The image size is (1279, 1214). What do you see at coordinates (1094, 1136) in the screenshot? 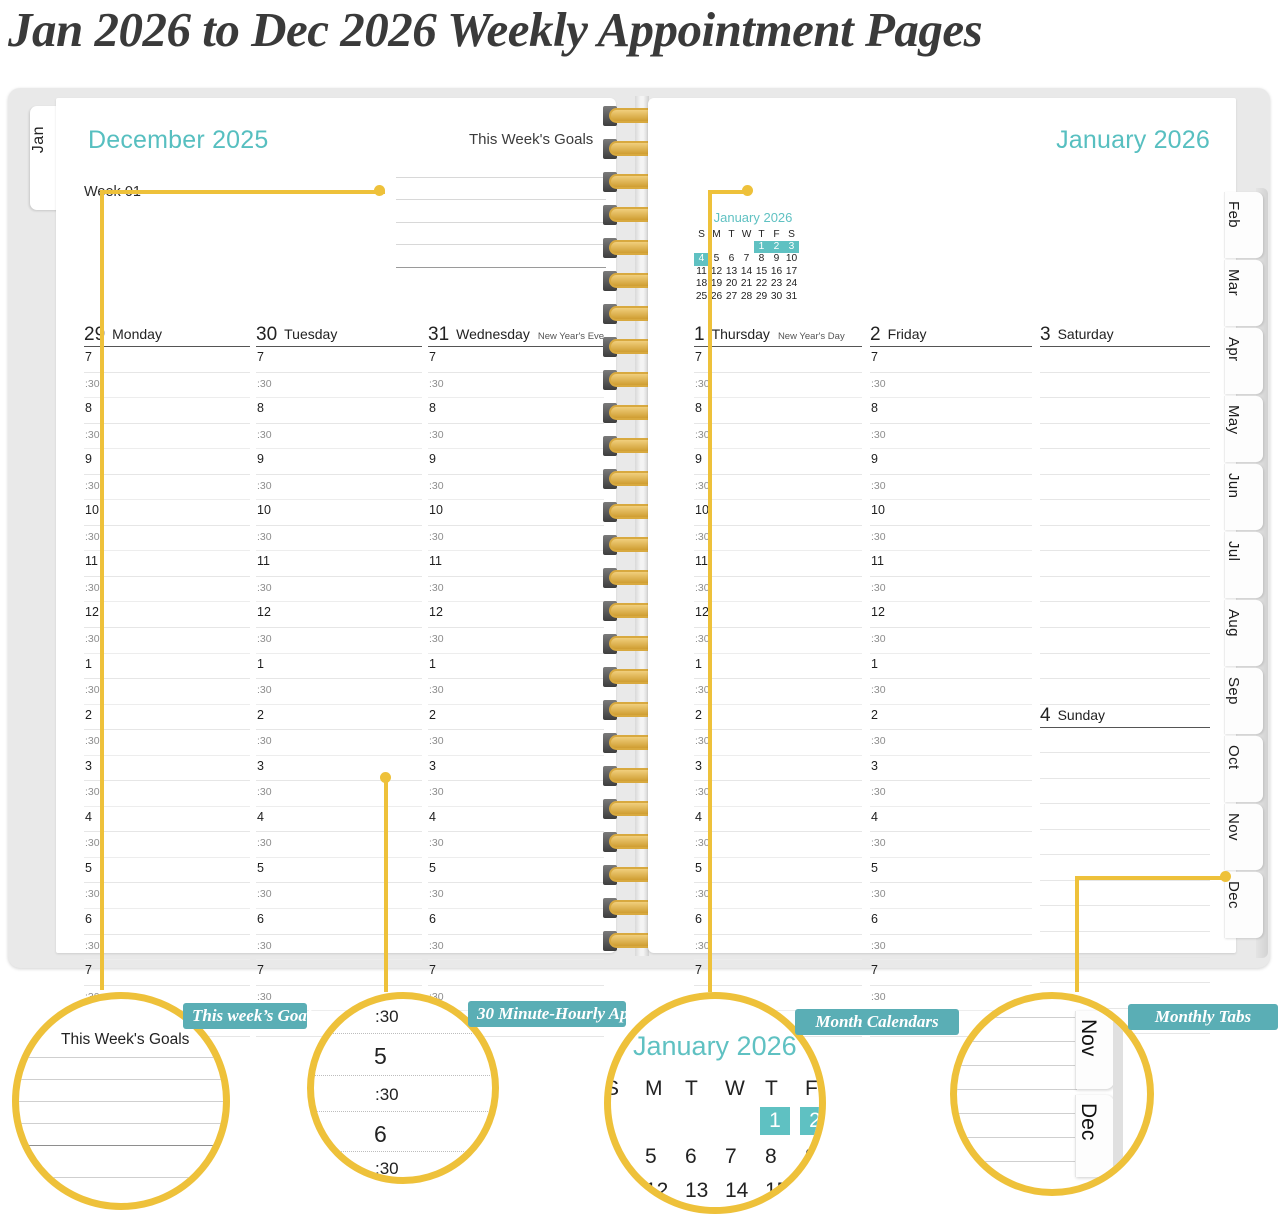
I see `callout-tab-dec: Dec` at bounding box center [1094, 1136].